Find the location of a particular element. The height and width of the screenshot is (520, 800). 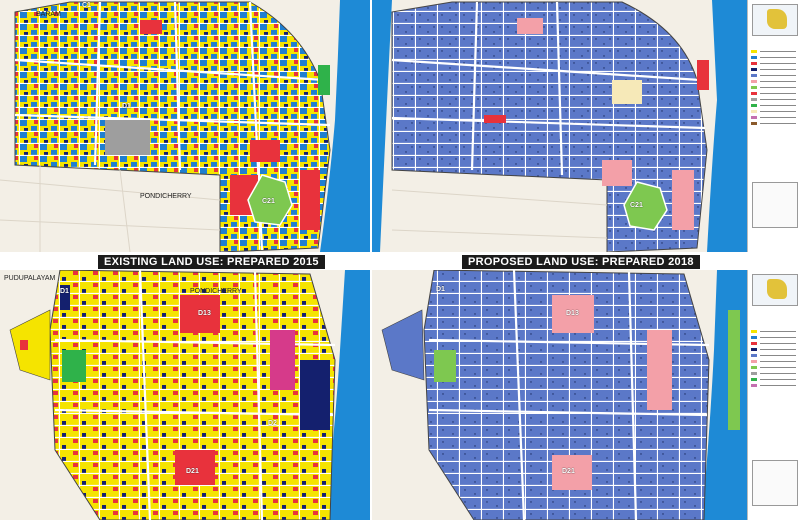

place-label: BARAM is located at coordinates (48, 14).